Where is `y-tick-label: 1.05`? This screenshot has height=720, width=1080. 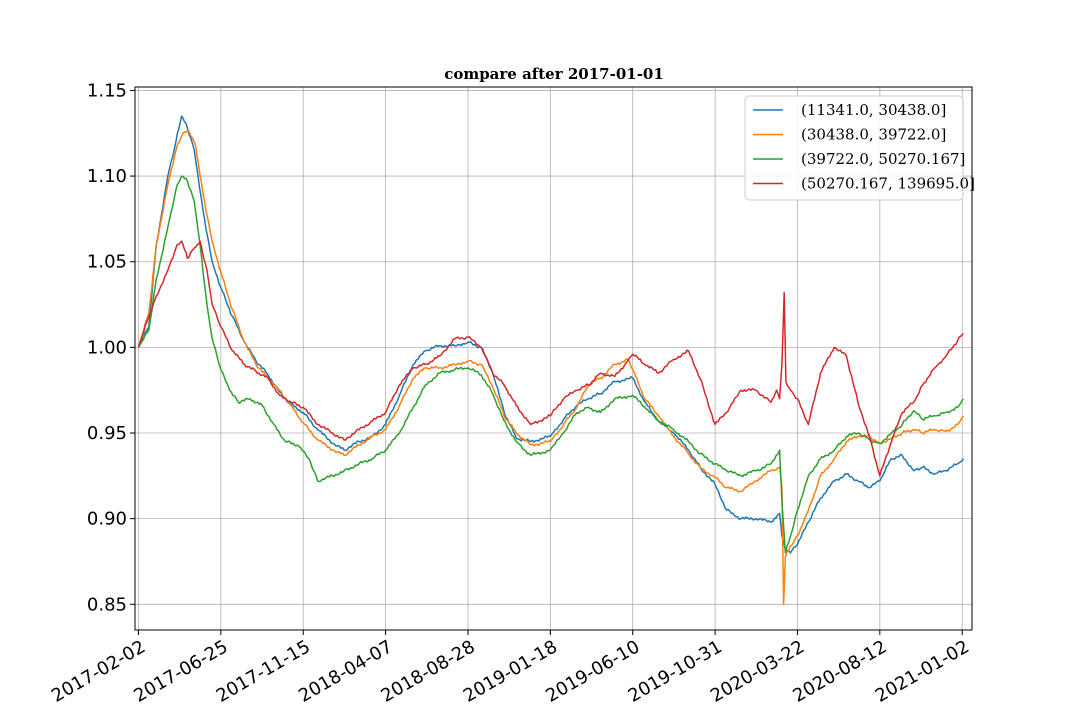 y-tick-label: 1.05 is located at coordinates (107, 262).